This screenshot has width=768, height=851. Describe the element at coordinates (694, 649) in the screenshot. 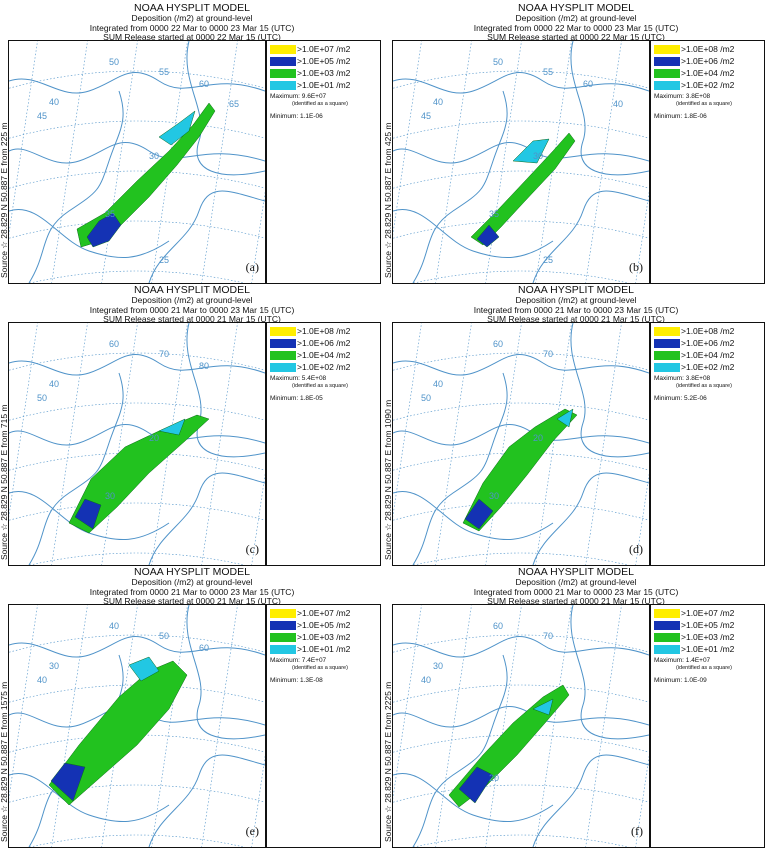

I see `legend-row: >1.0E+01 /m2` at that location.